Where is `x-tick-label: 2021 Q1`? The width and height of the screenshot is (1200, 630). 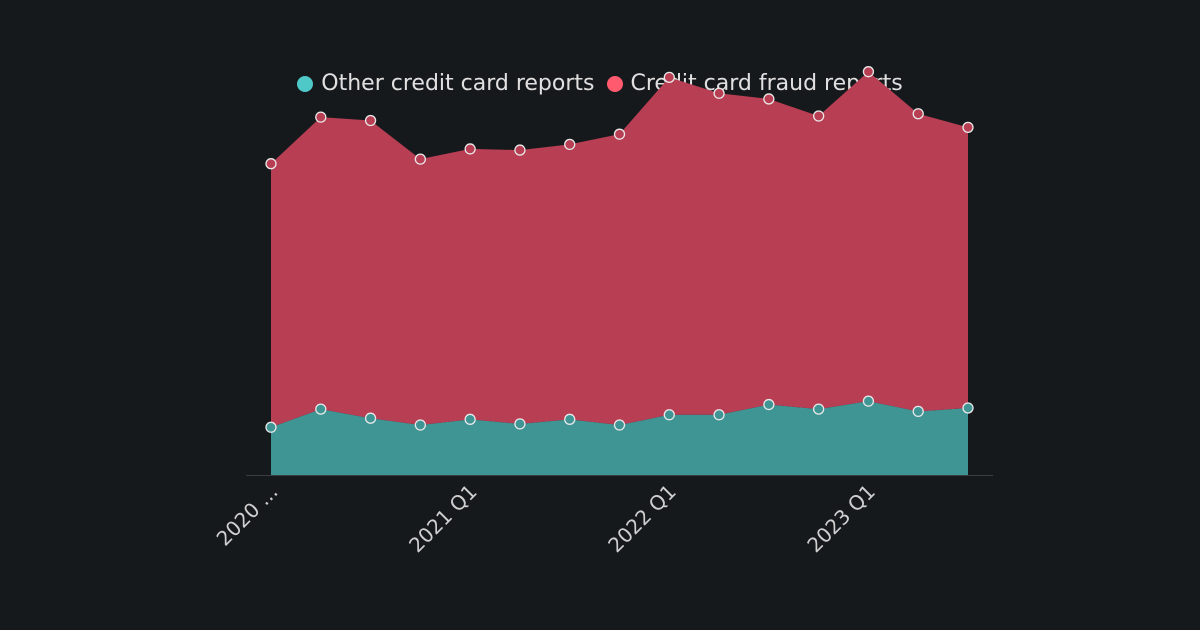 x-tick-label: 2021 Q1 is located at coordinates (443, 519).